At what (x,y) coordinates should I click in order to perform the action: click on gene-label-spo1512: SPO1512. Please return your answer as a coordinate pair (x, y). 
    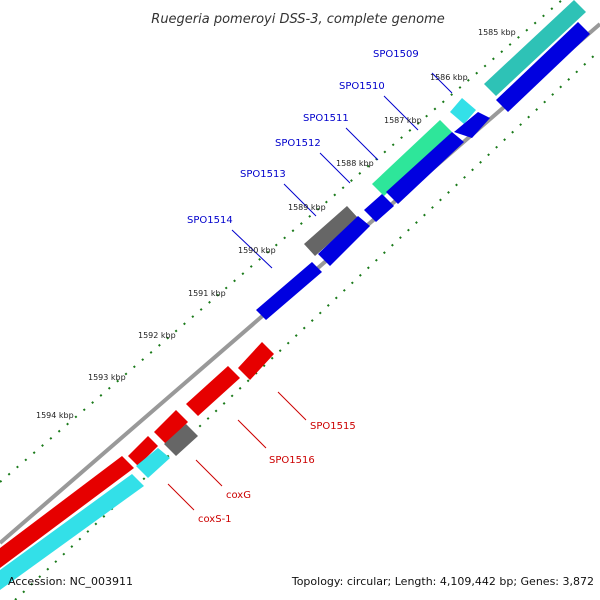
    Looking at the image, I should click on (298, 143).